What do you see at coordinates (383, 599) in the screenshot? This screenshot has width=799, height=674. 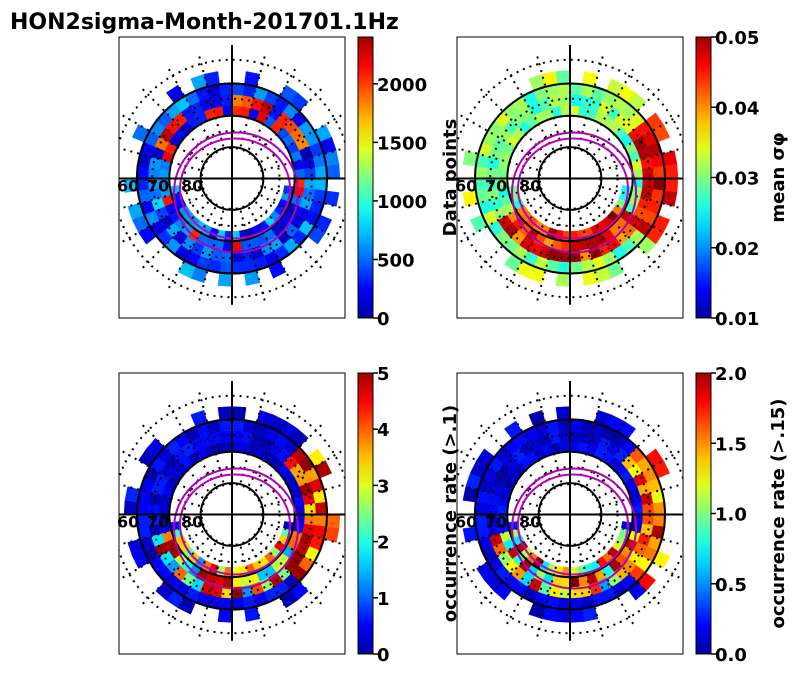 I see `colorbar-tick-label: 1` at bounding box center [383, 599].